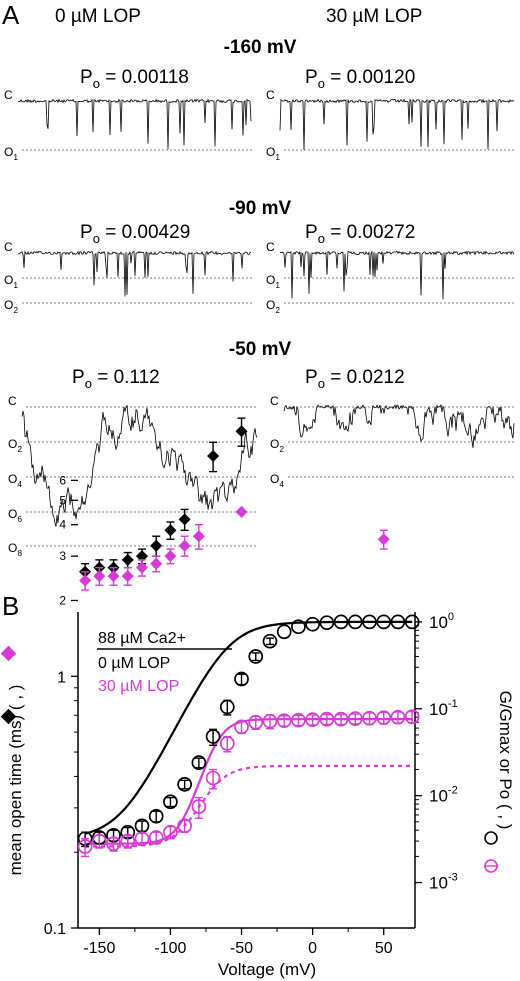  What do you see at coordinates (249, 806) in the screenshot?
I see `fit-curve-lop-dashed` at bounding box center [249, 806].